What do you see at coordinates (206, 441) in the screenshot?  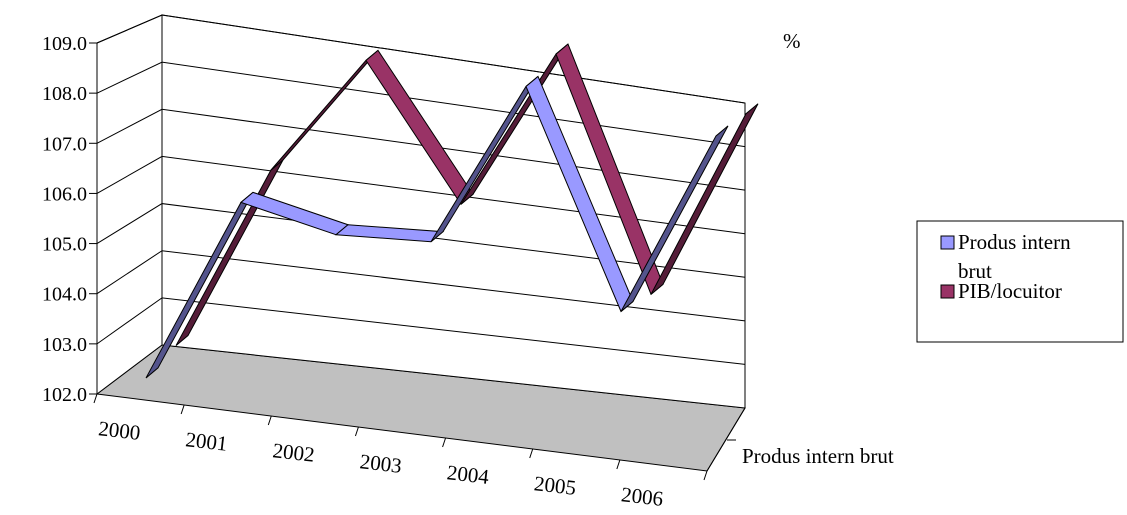 I see `x-tick-label: 2001` at bounding box center [206, 441].